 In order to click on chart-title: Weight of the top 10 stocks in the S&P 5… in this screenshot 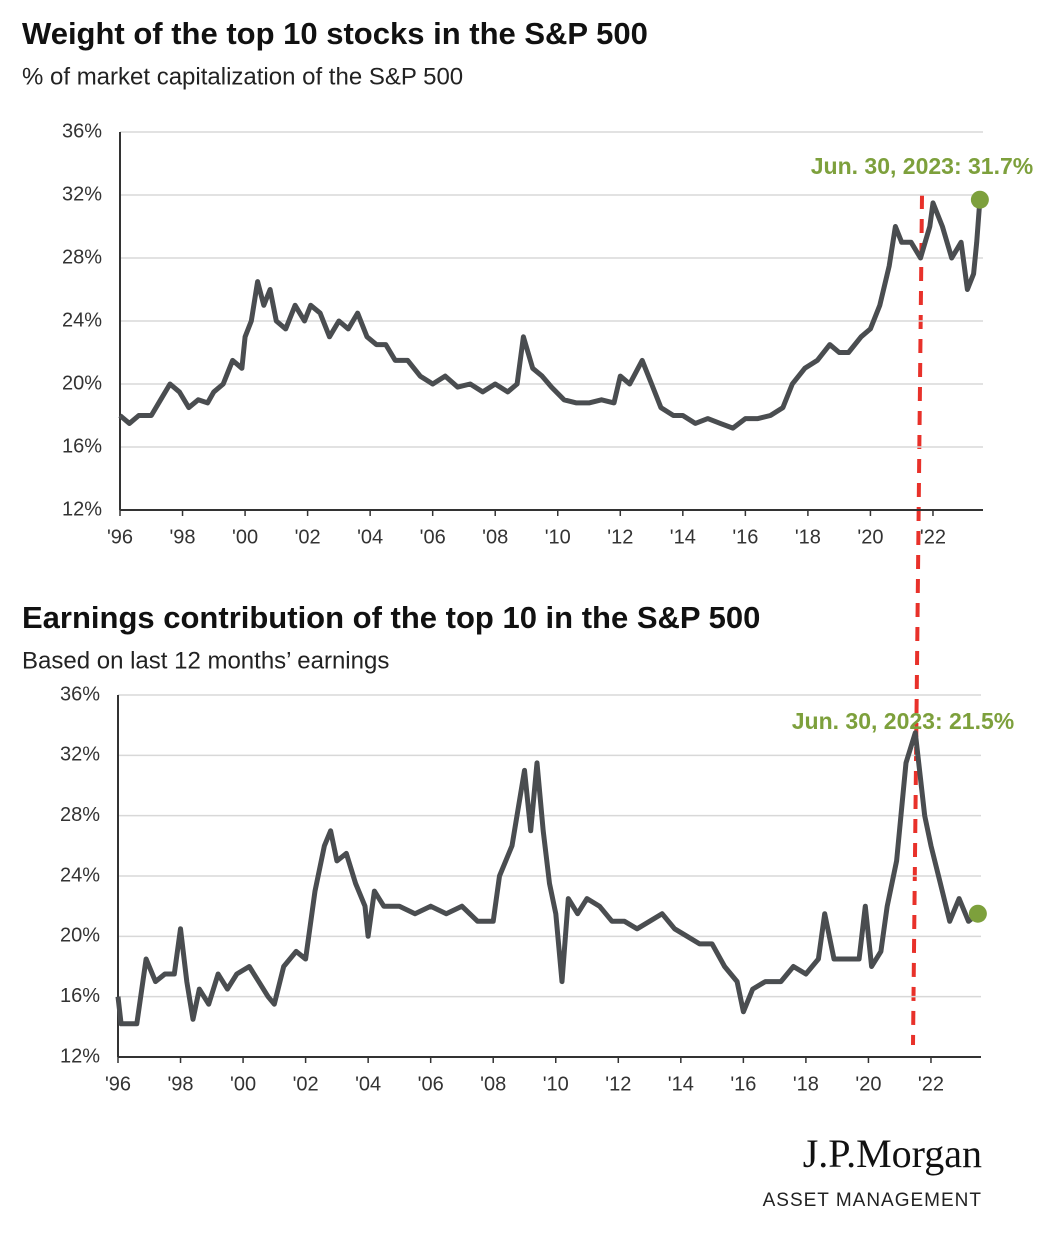, I will do `click(335, 33)`.